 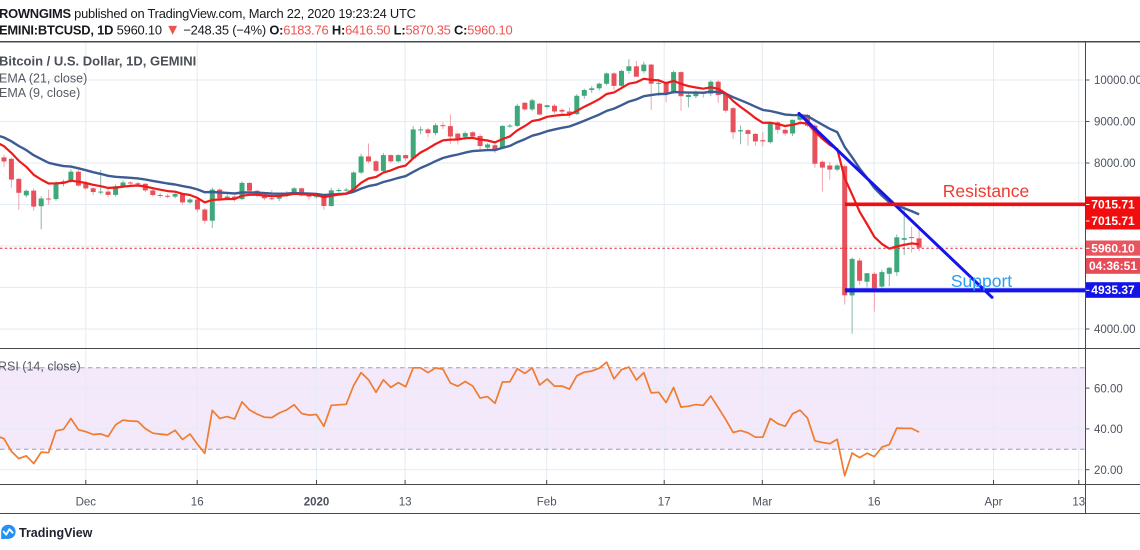 I want to click on svg-text: TradingView, so click(x=56, y=533).